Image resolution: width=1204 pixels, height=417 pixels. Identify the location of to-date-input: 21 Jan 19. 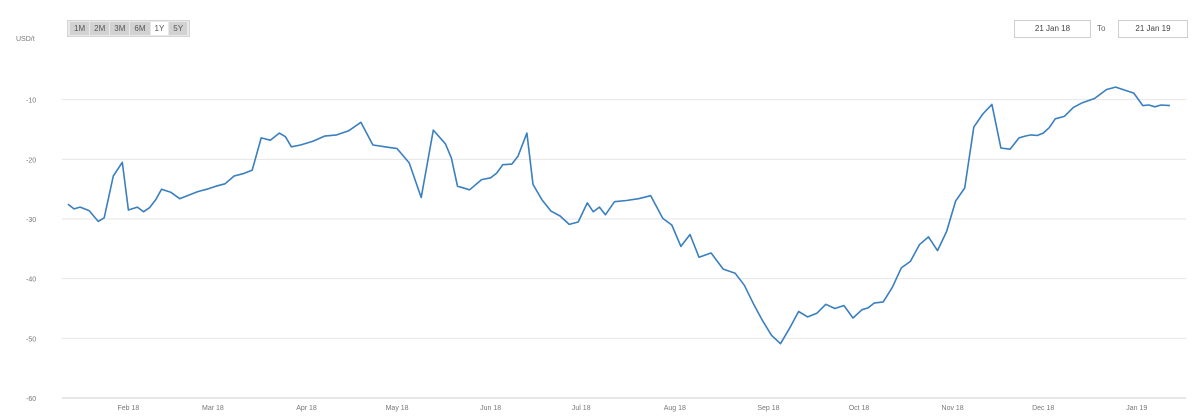
(1153, 29).